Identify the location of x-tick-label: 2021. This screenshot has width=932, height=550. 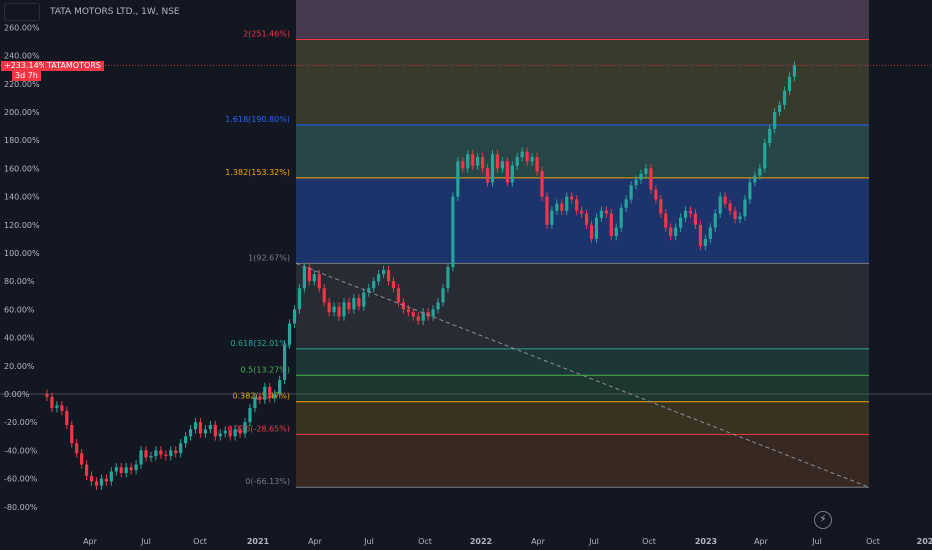
(258, 541).